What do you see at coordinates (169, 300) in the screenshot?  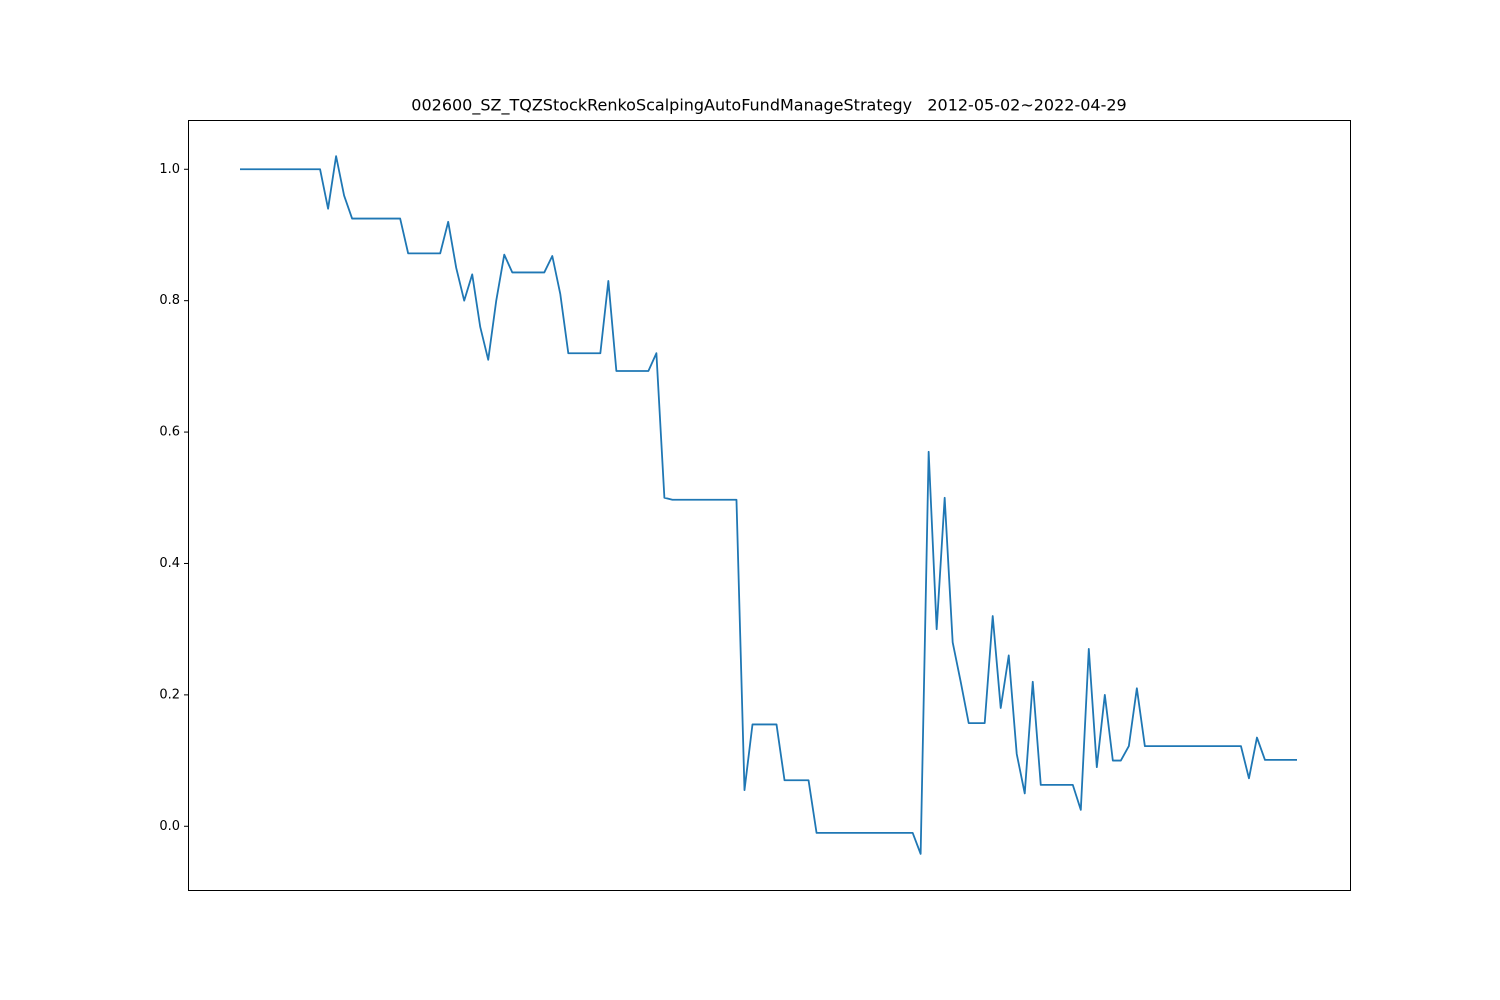 I see `y-tick-label: 0.8` at bounding box center [169, 300].